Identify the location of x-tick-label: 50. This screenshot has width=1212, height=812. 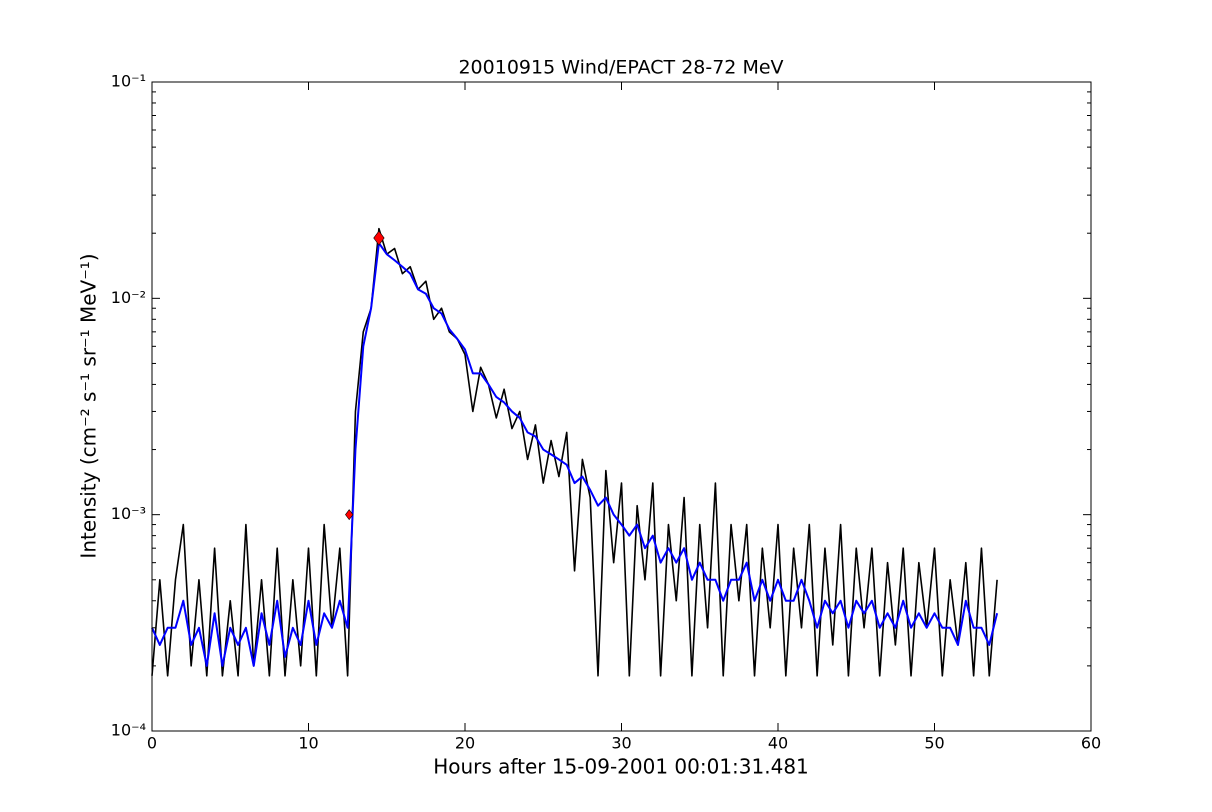
(934, 743).